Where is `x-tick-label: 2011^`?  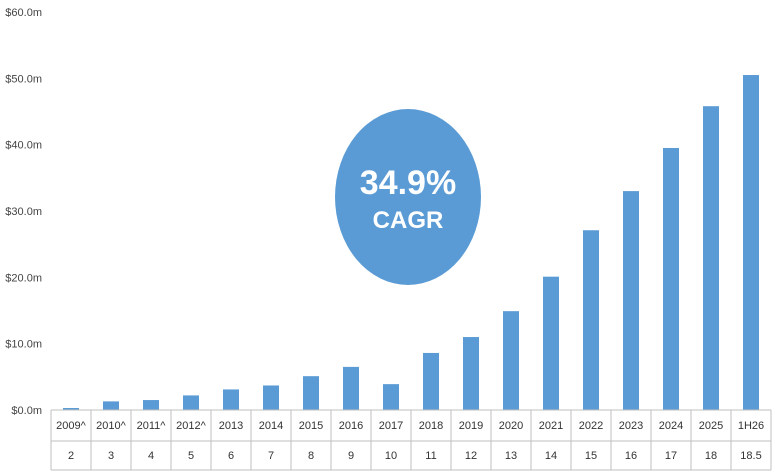
x-tick-label: 2011^ is located at coordinates (152, 426).